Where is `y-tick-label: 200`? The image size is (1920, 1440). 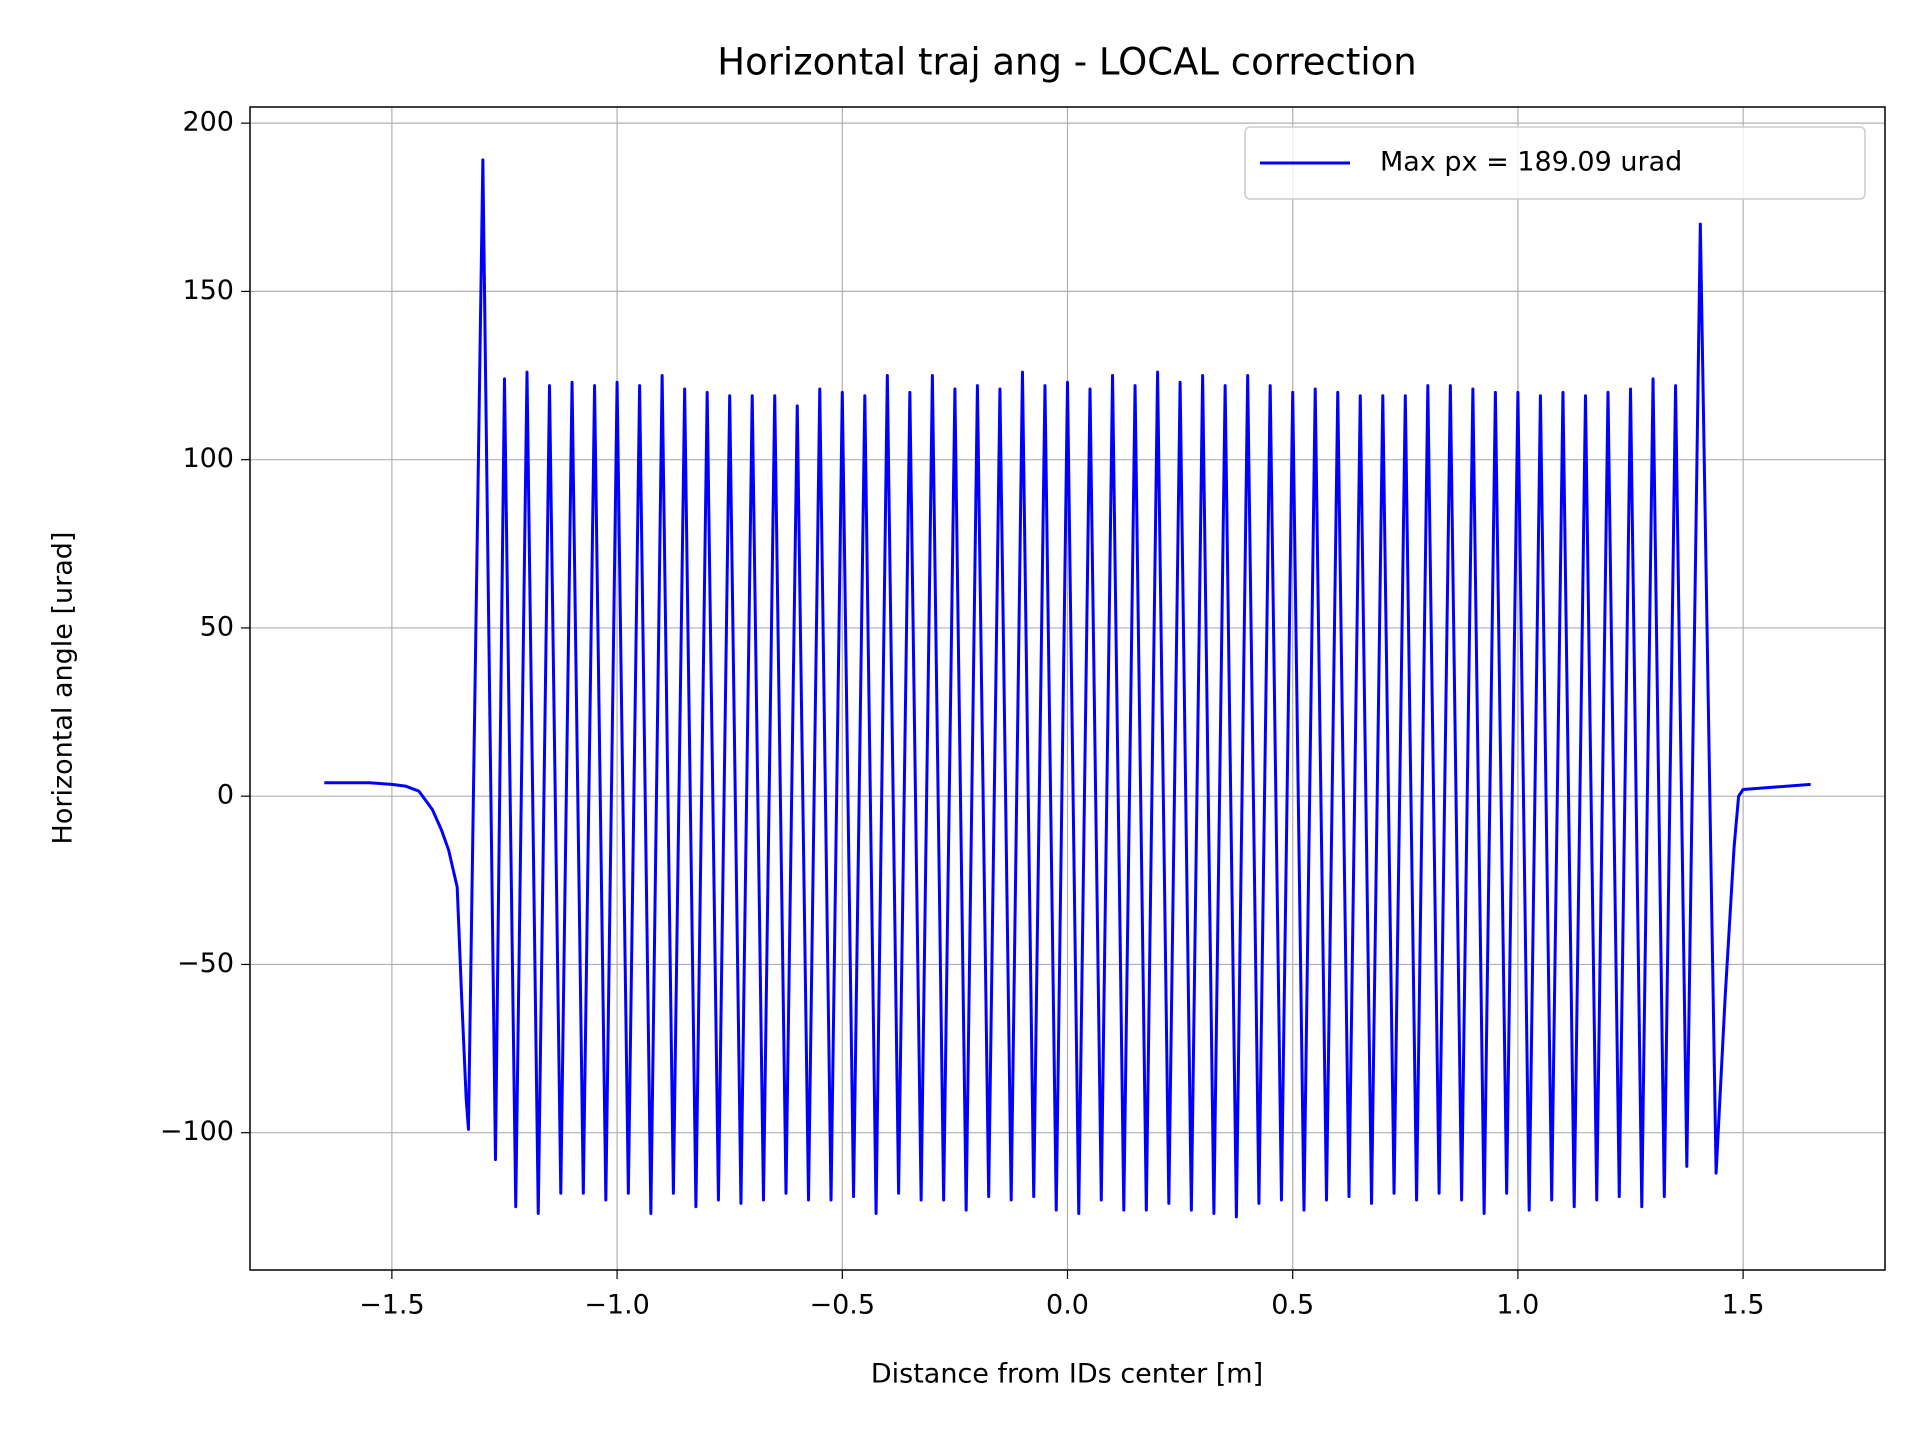 y-tick-label: 200 is located at coordinates (208, 122).